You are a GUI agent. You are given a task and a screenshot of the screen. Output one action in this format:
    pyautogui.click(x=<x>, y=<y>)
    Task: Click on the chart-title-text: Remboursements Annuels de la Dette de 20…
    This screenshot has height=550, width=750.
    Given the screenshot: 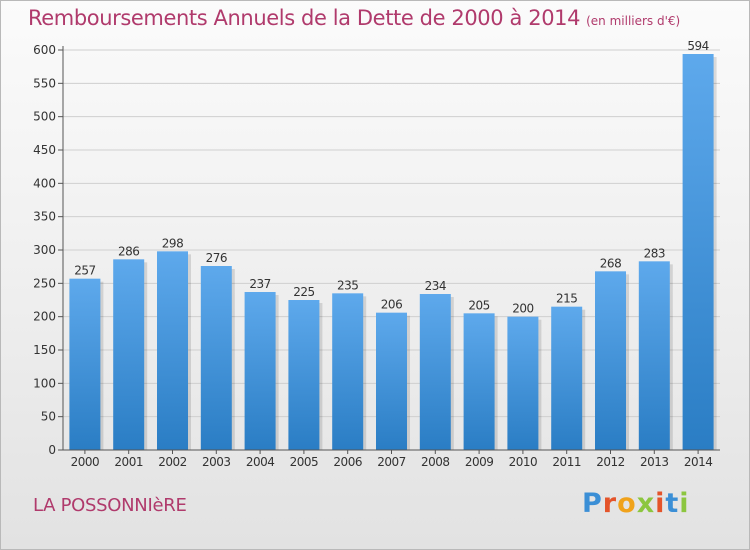 What is the action you would take?
    pyautogui.click(x=304, y=18)
    